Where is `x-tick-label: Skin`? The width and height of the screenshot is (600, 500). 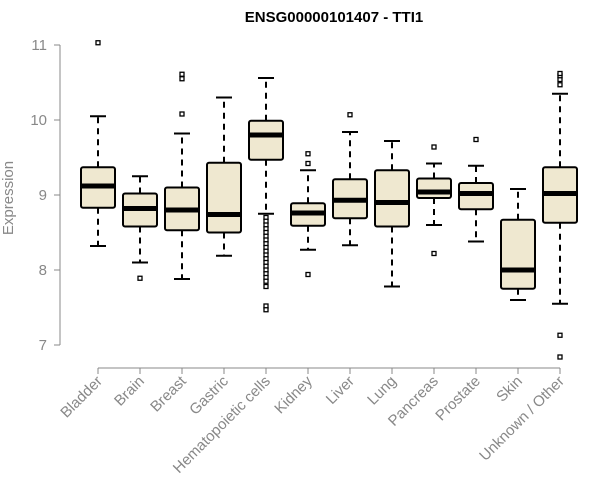 x-tick-label: Skin is located at coordinates (509, 389).